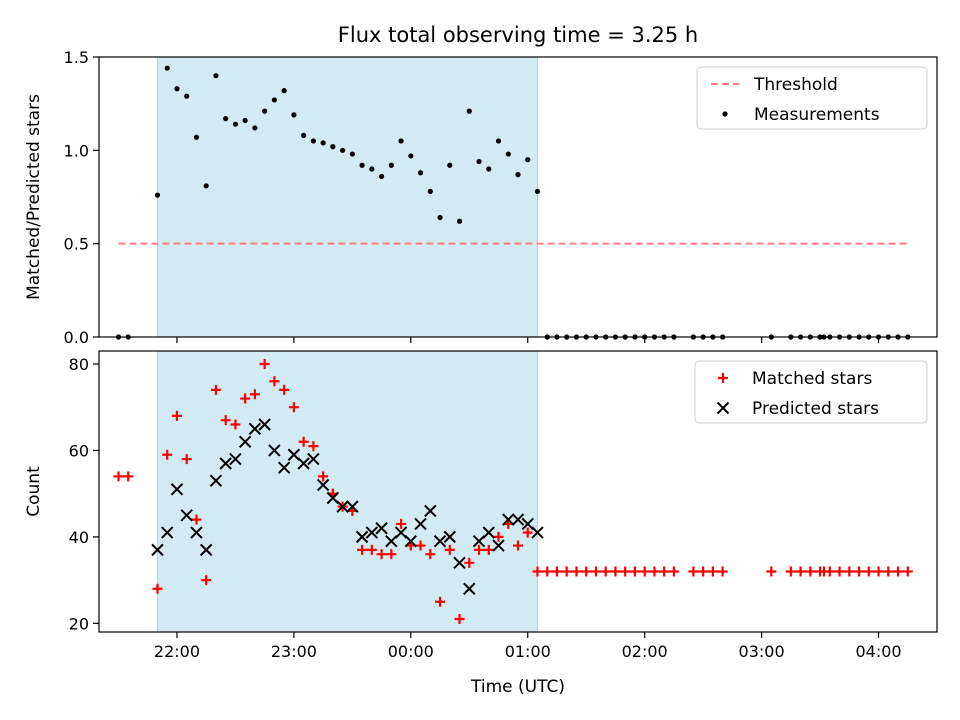  I want to click on legend-label: Measurements, so click(817, 115).